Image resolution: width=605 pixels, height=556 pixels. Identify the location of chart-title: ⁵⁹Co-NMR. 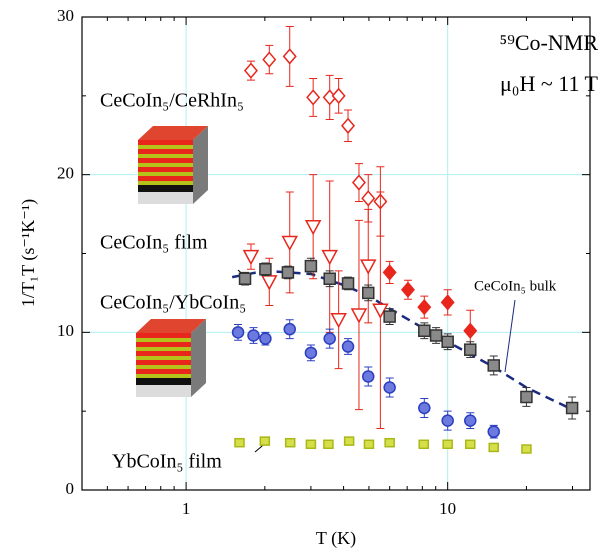
(549, 42).